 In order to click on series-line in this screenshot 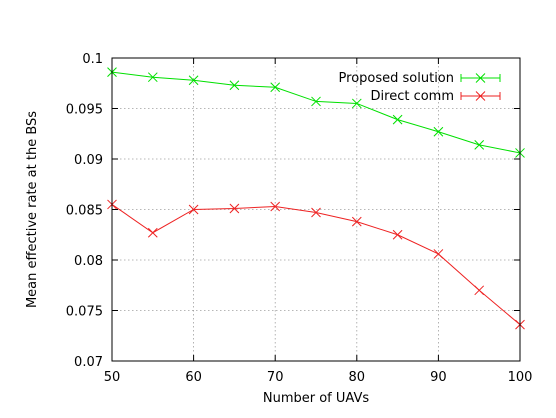, I will do `click(316, 112)`.